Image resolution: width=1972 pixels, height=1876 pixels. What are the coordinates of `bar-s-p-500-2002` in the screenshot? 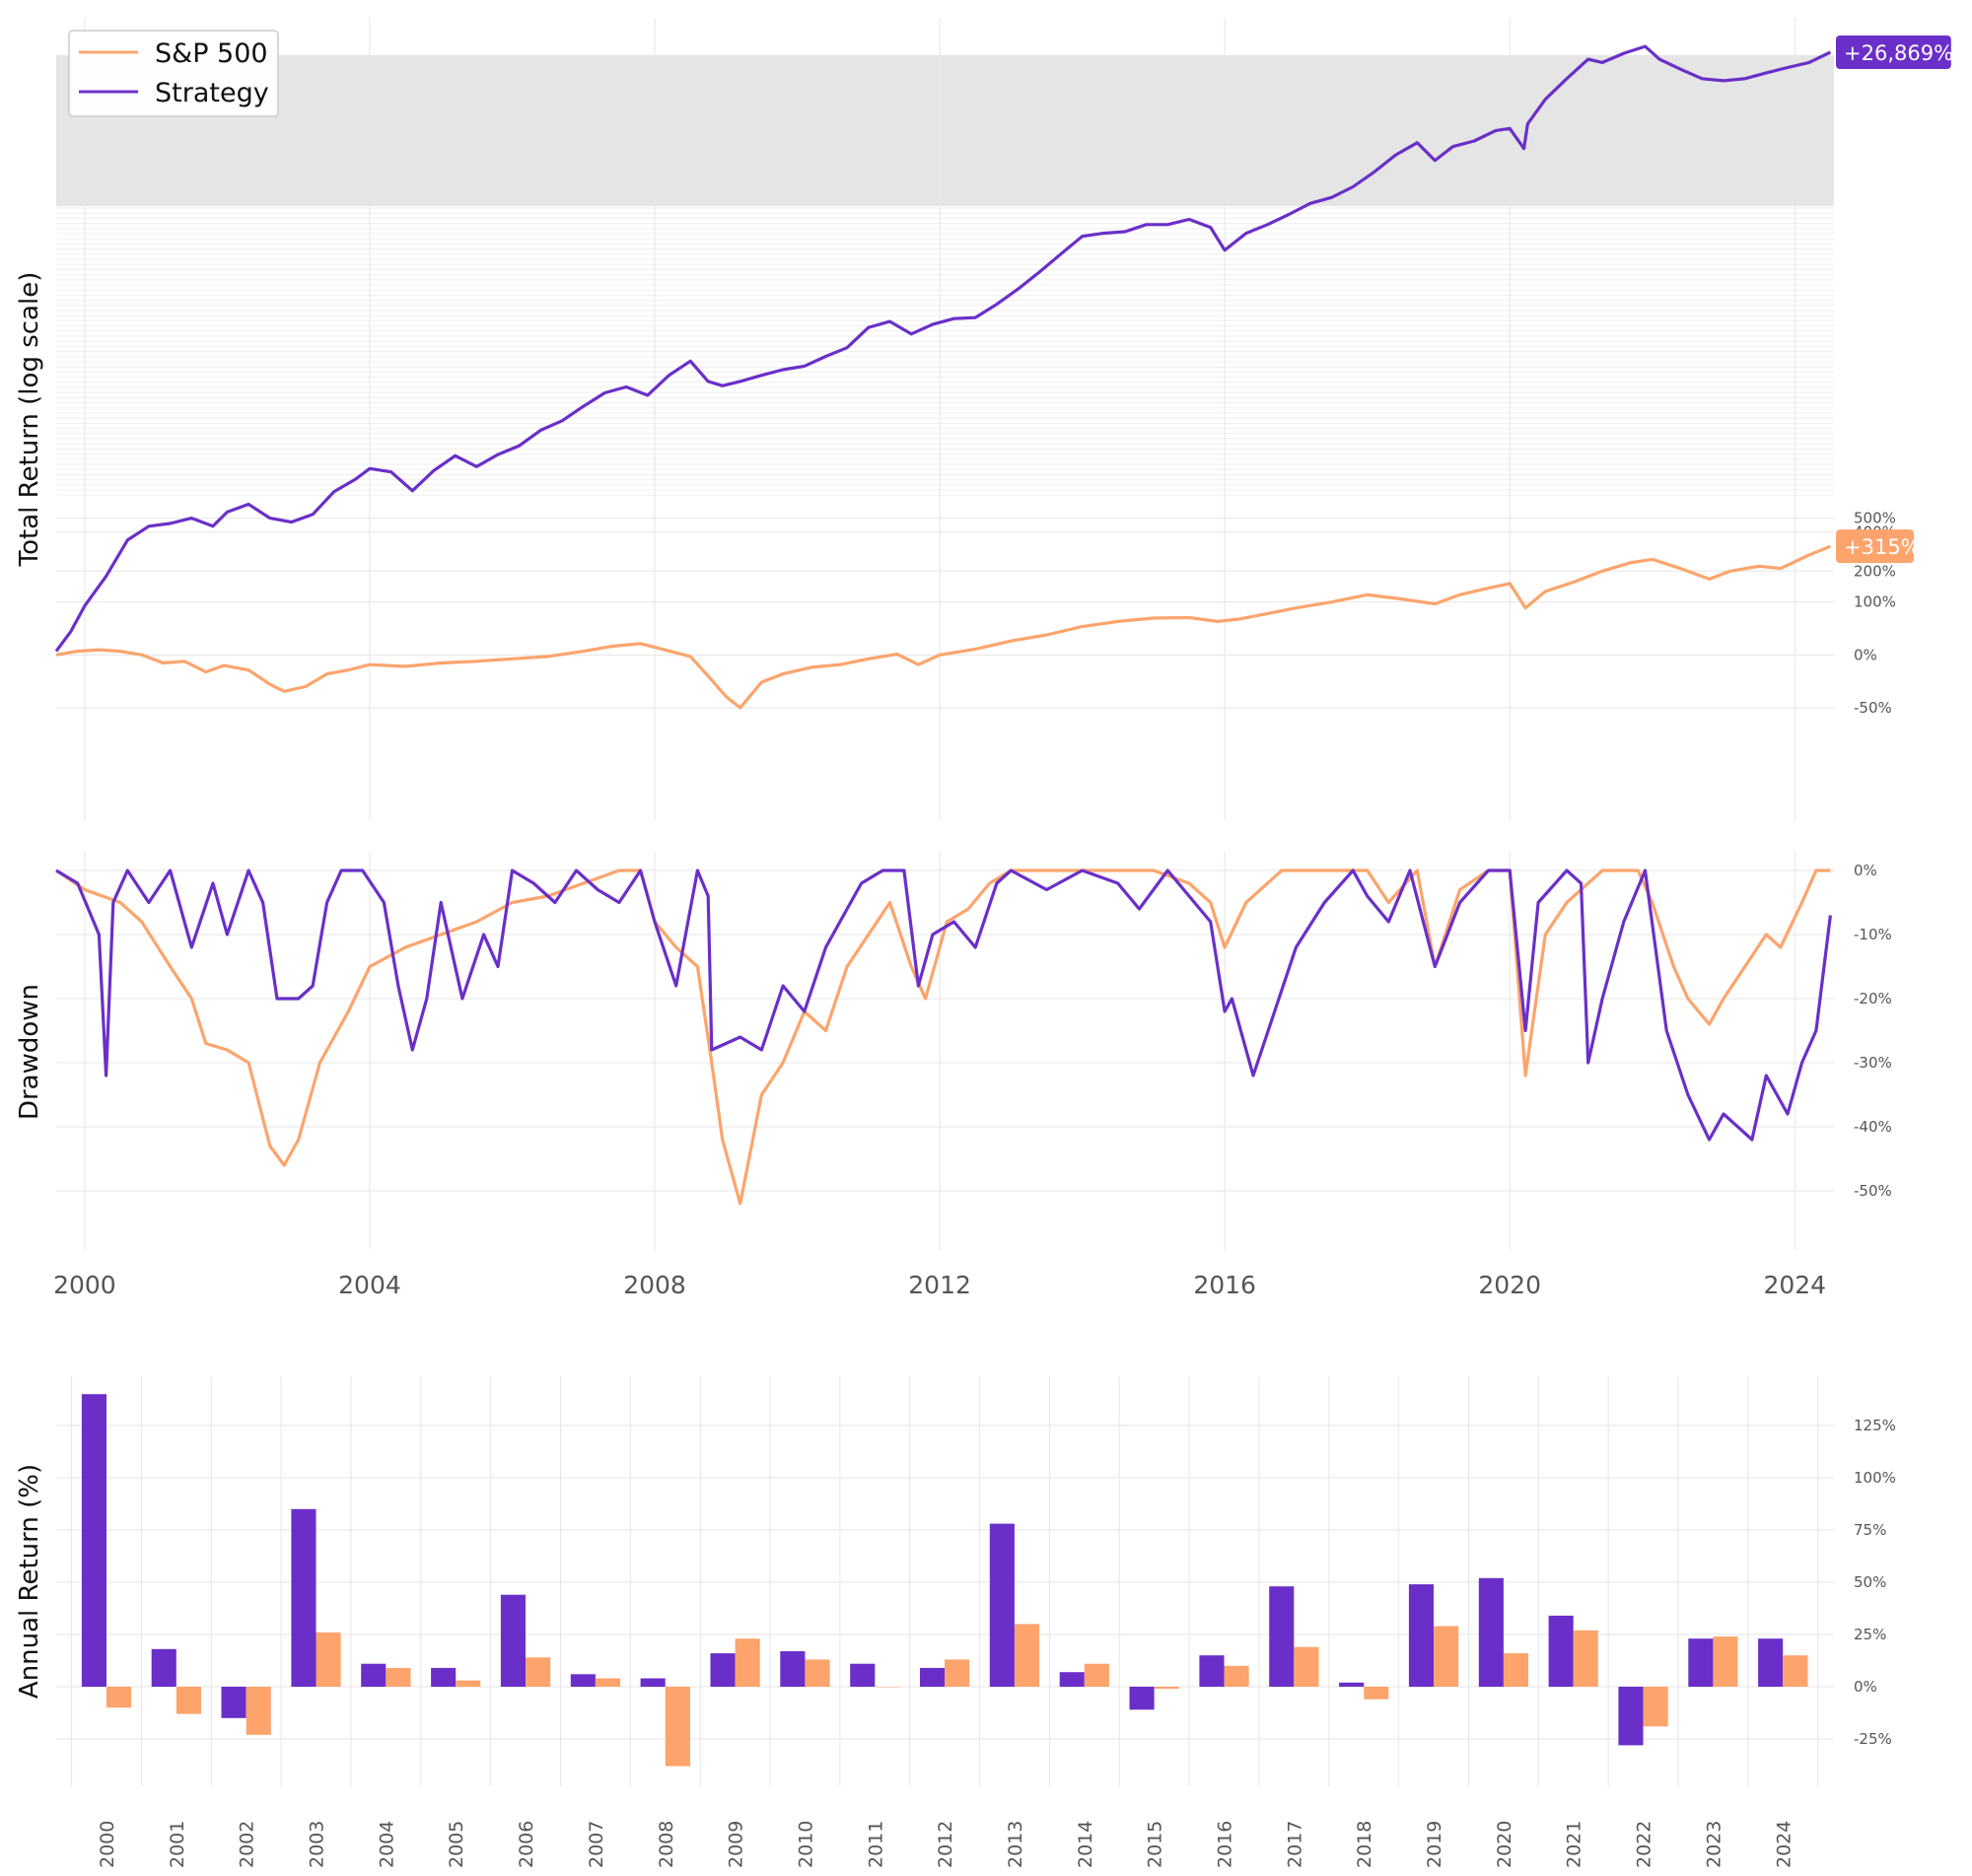 It's located at (258, 1711).